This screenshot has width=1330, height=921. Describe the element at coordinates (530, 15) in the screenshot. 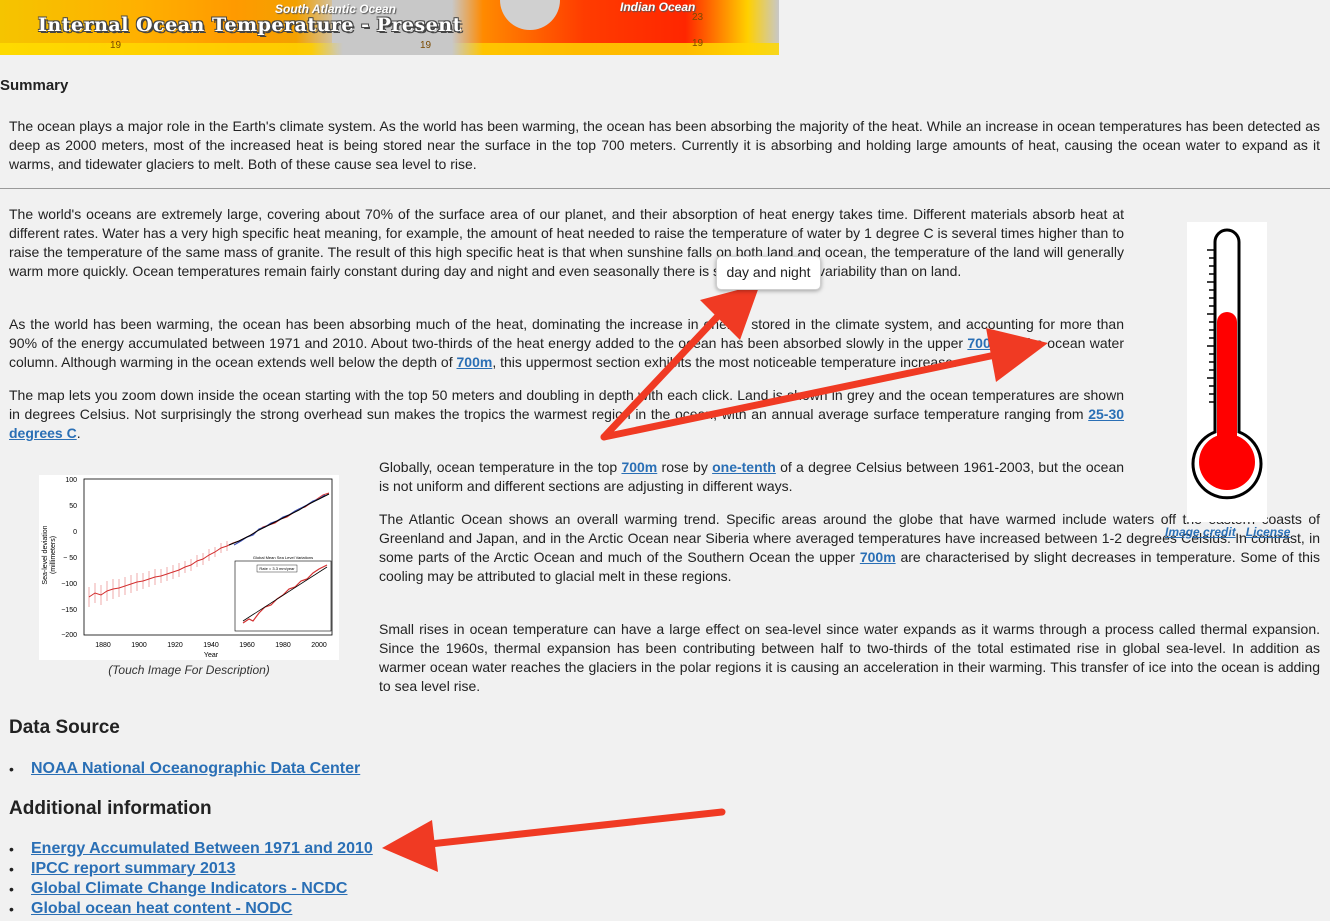

I see `banner-land-madagascar` at that location.